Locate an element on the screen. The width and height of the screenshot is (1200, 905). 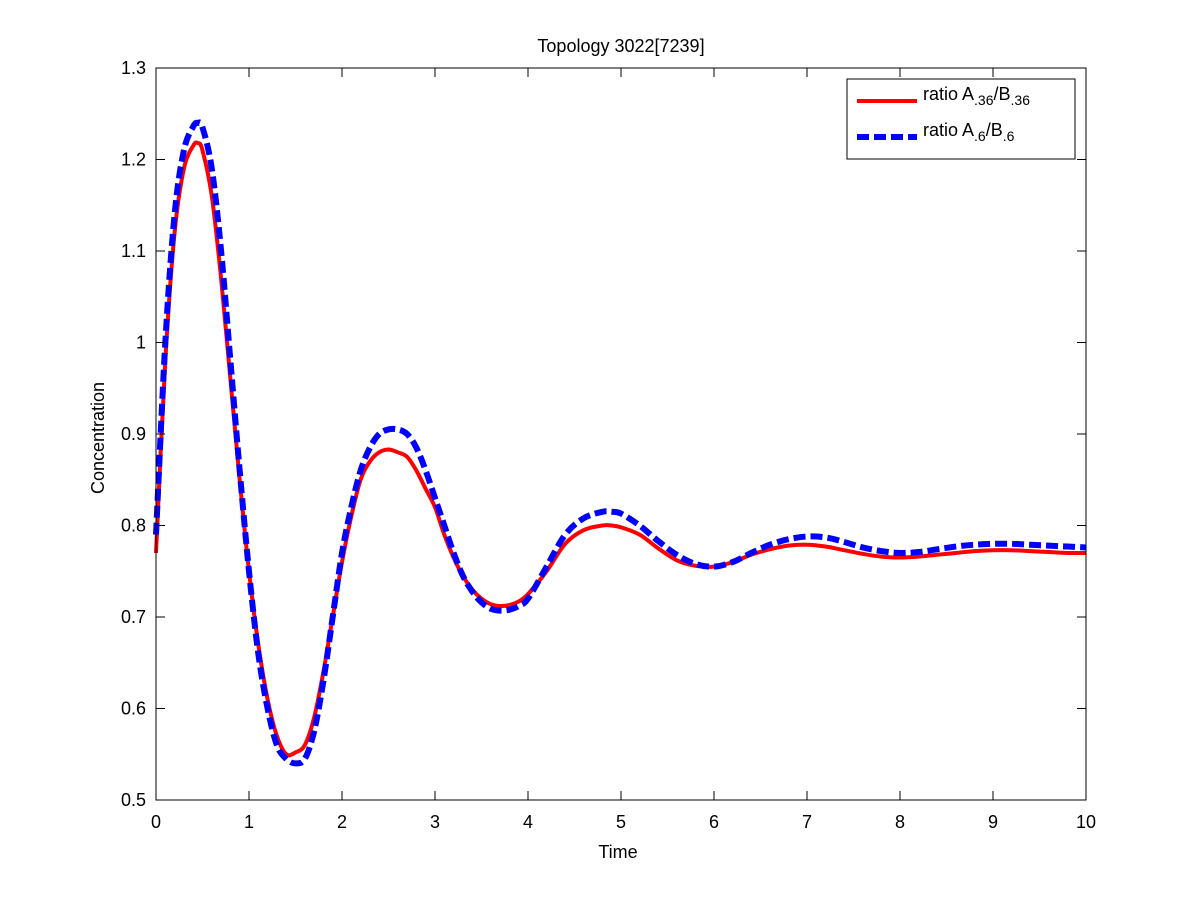
y-tick-label: 1.1 is located at coordinates (133, 251).